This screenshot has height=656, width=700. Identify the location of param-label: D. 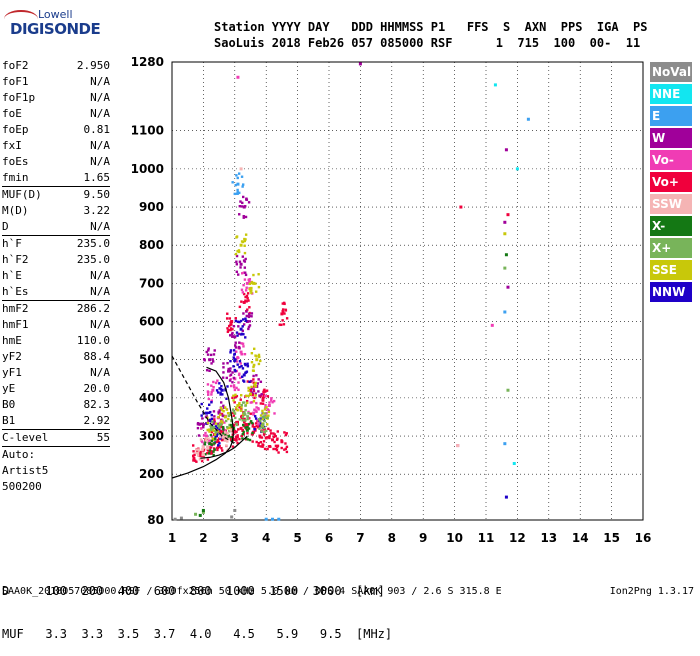
(5, 226).